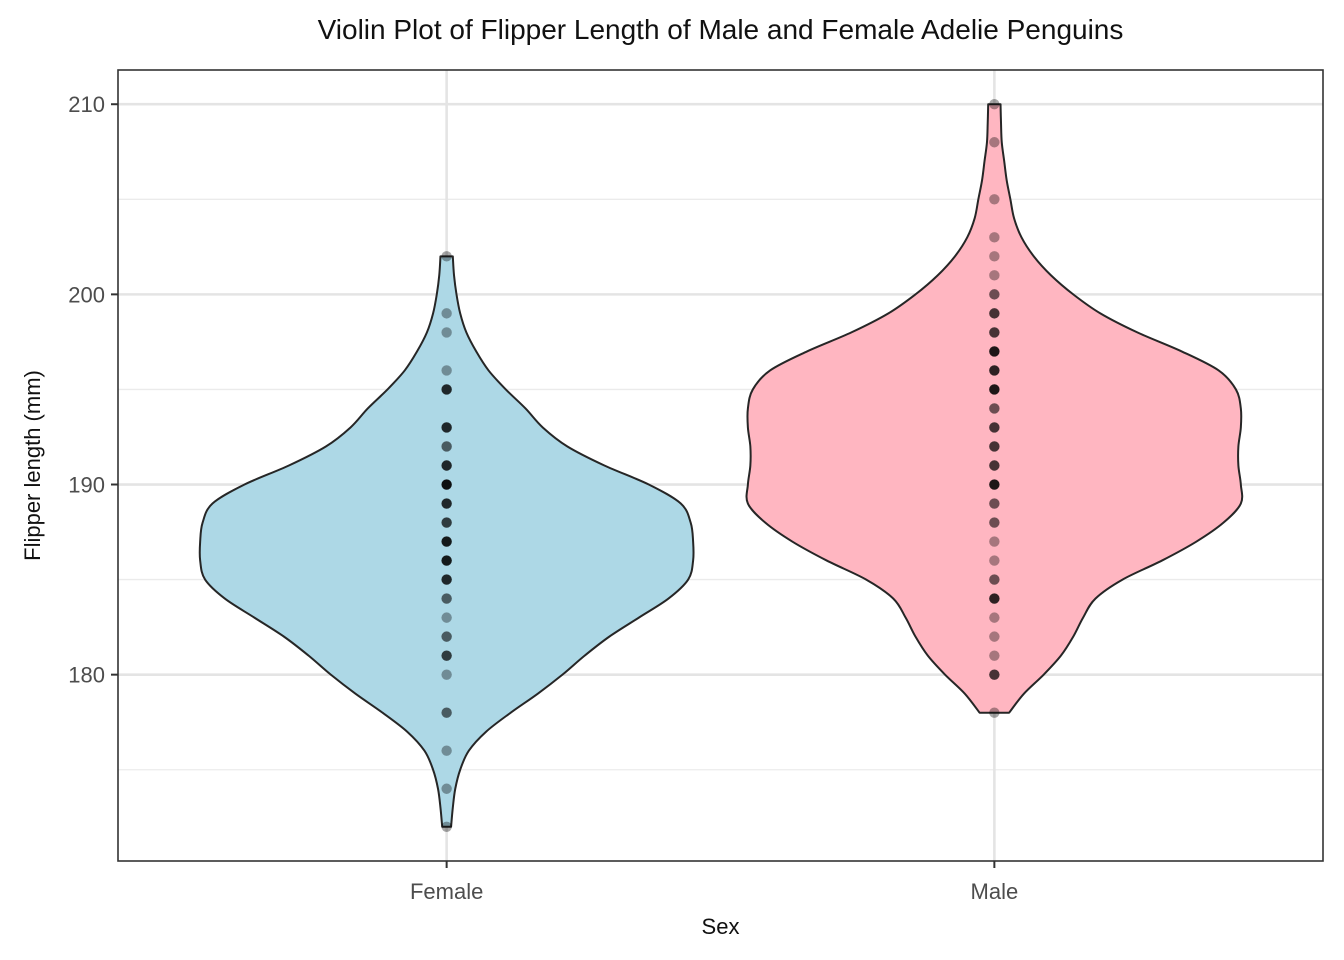 This screenshot has height=960, width=1344. What do you see at coordinates (995, 891) in the screenshot?
I see `x-tick-label: Male` at bounding box center [995, 891].